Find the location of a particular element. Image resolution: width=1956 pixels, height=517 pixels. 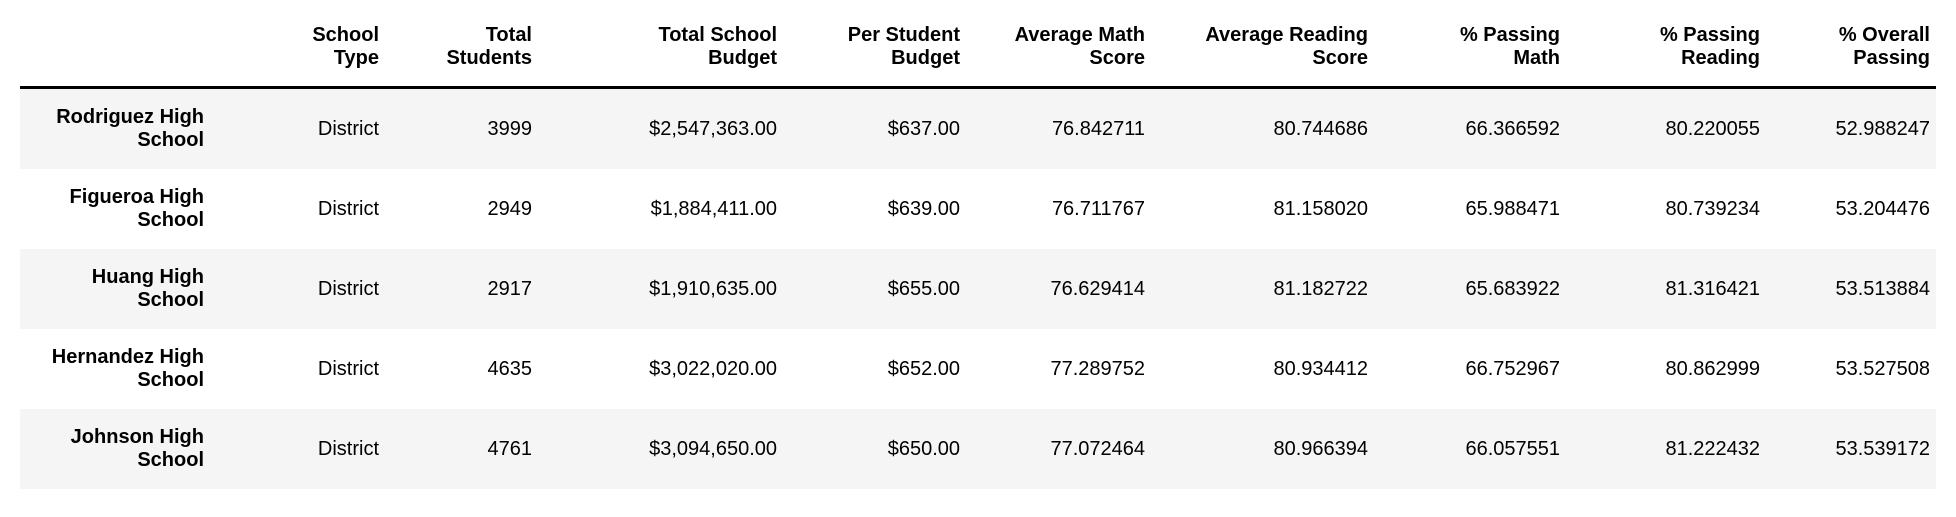

cell: 53.527508 is located at coordinates (1882, 368).